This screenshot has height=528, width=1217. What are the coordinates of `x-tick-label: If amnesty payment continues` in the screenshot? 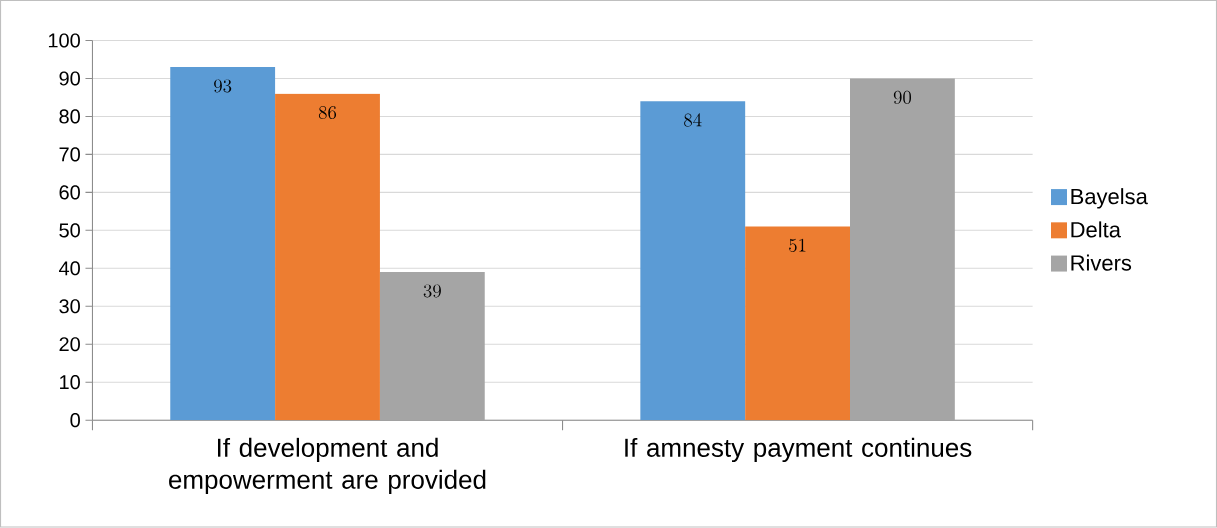 It's located at (798, 450).